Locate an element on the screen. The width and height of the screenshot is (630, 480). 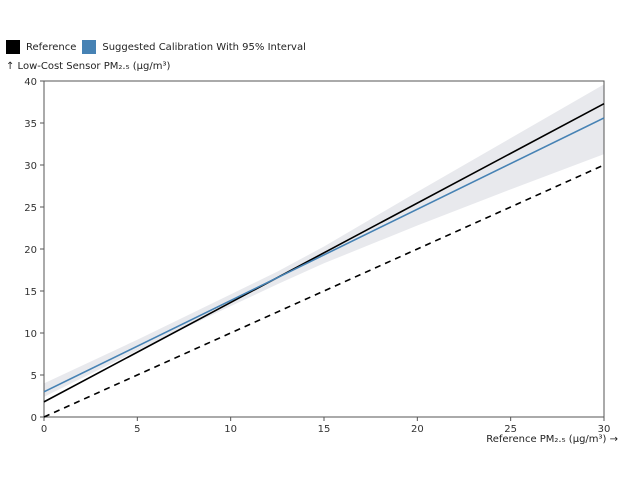
x-tick-label: 30 is located at coordinates (604, 429).